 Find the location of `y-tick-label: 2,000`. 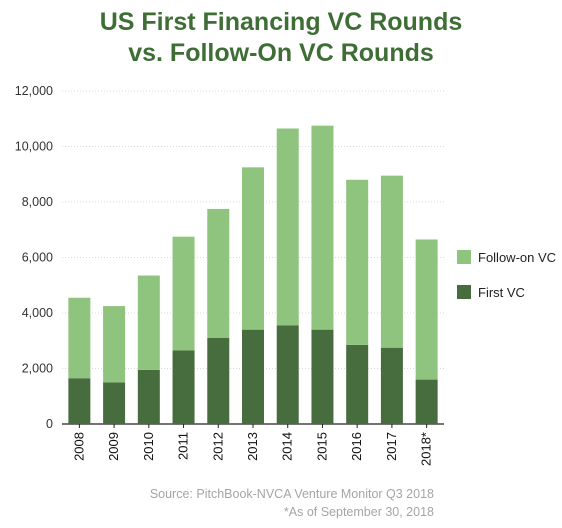

y-tick-label: 2,000 is located at coordinates (37, 369).